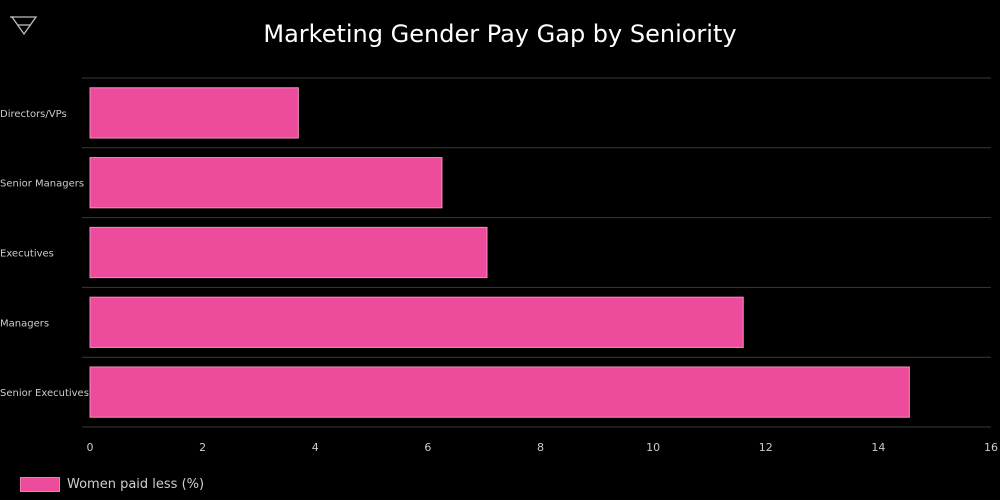 The height and width of the screenshot is (500, 1000). I want to click on category-label: Executives, so click(27, 254).